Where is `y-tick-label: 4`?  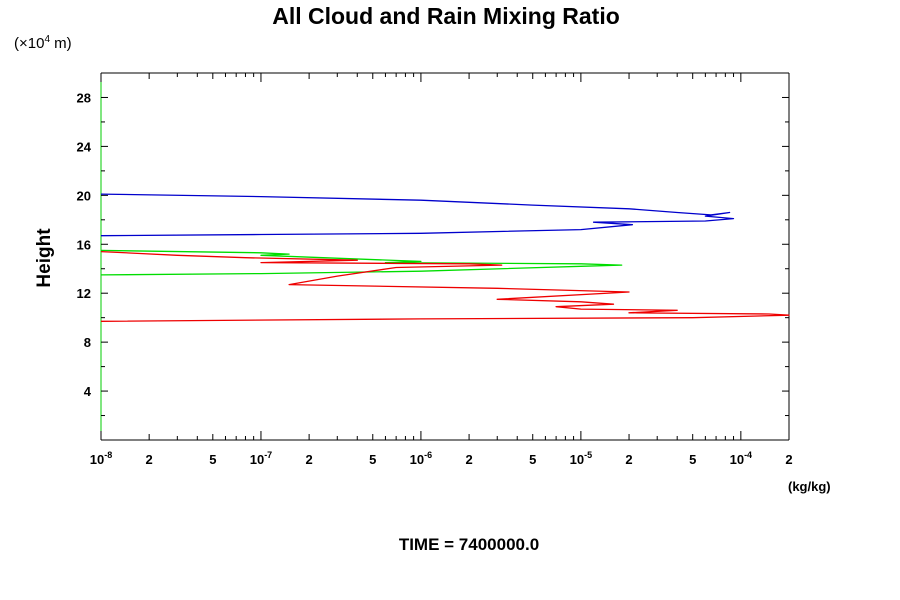
y-tick-label: 4 is located at coordinates (88, 391).